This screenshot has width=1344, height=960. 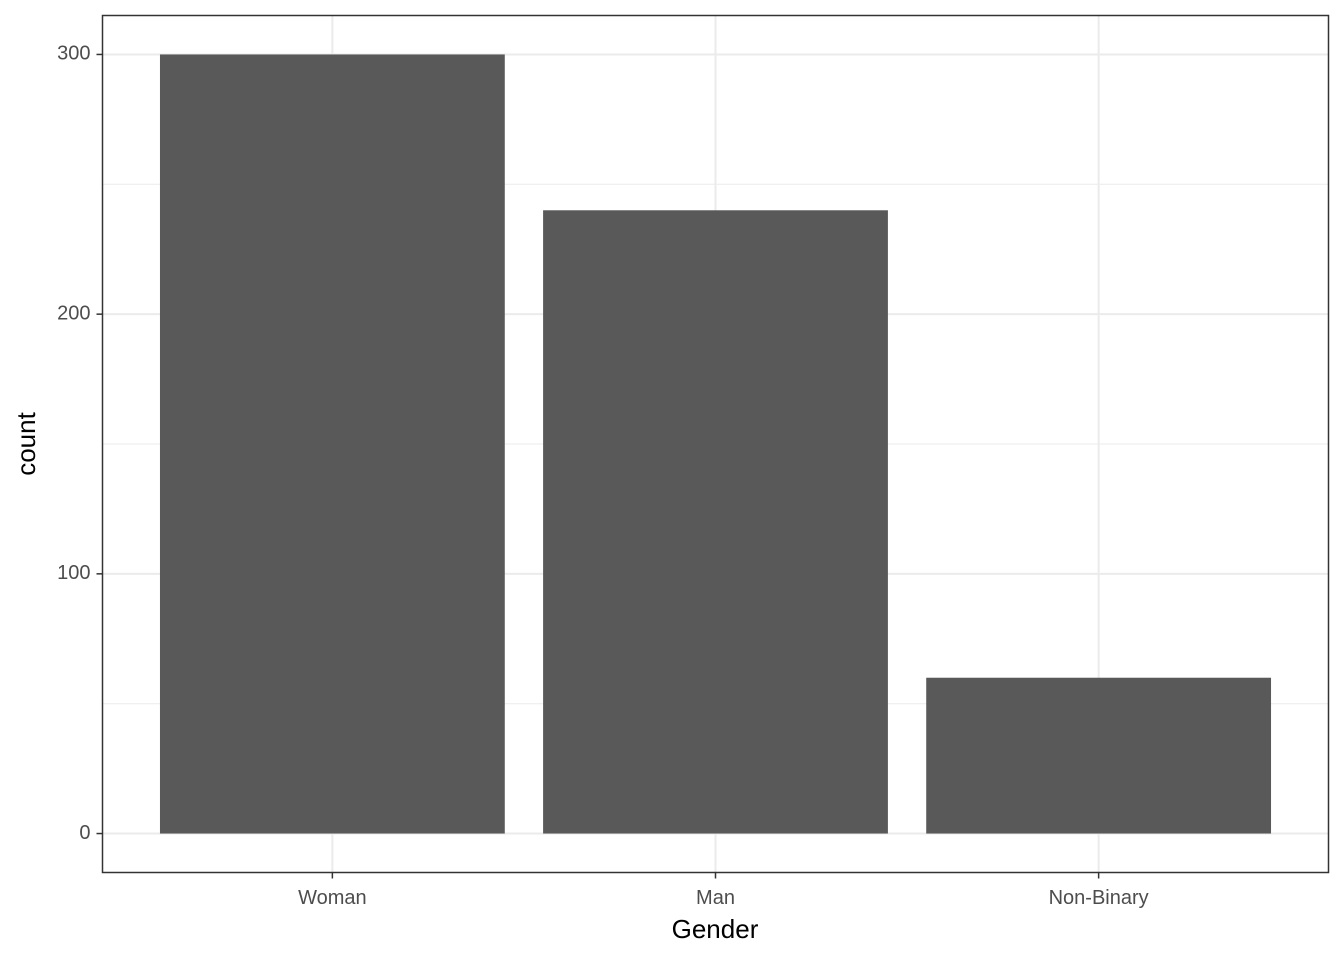 I want to click on x-tick-label: Man, so click(x=715, y=898).